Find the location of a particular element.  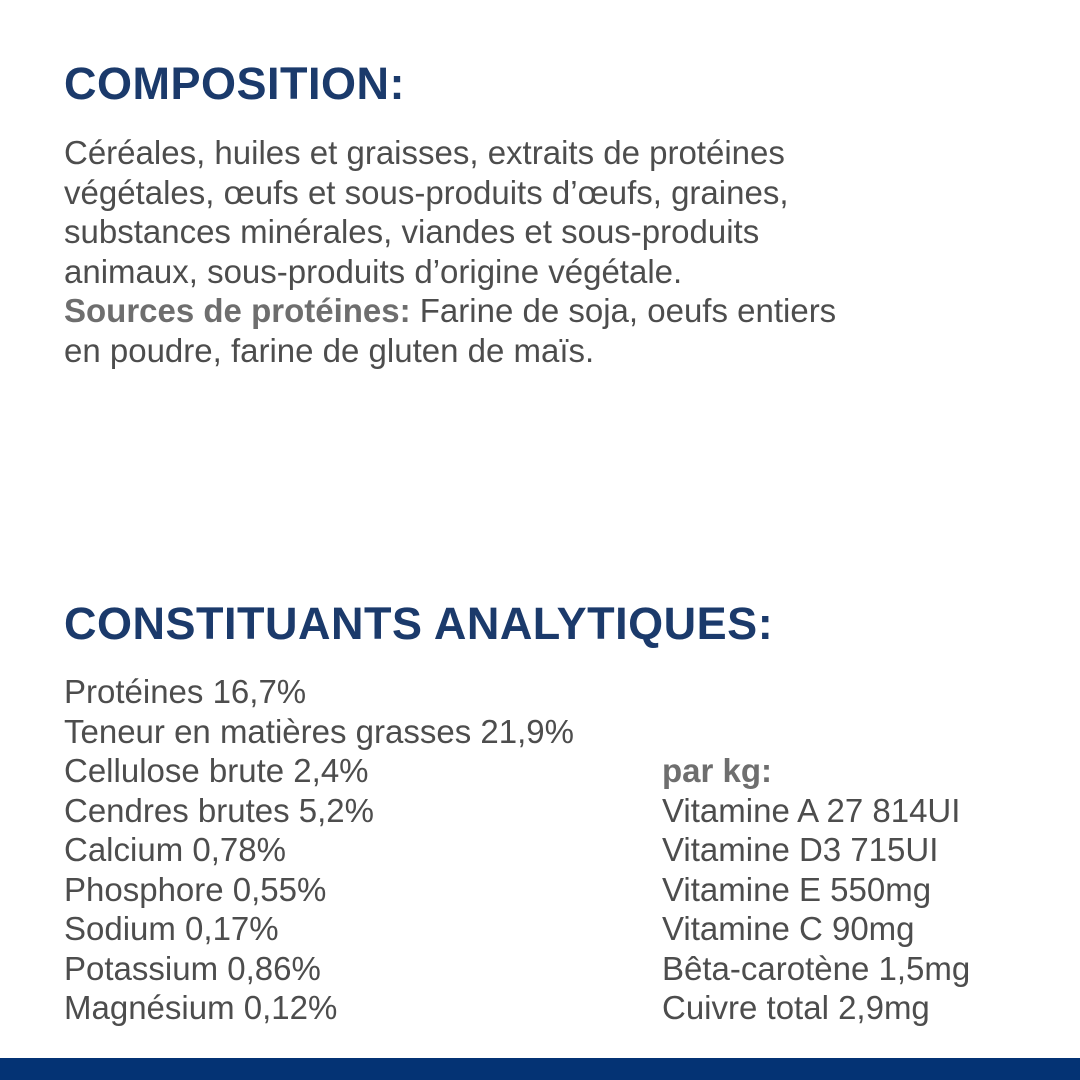

composition-heading: COMPOSITION: is located at coordinates (234, 83).